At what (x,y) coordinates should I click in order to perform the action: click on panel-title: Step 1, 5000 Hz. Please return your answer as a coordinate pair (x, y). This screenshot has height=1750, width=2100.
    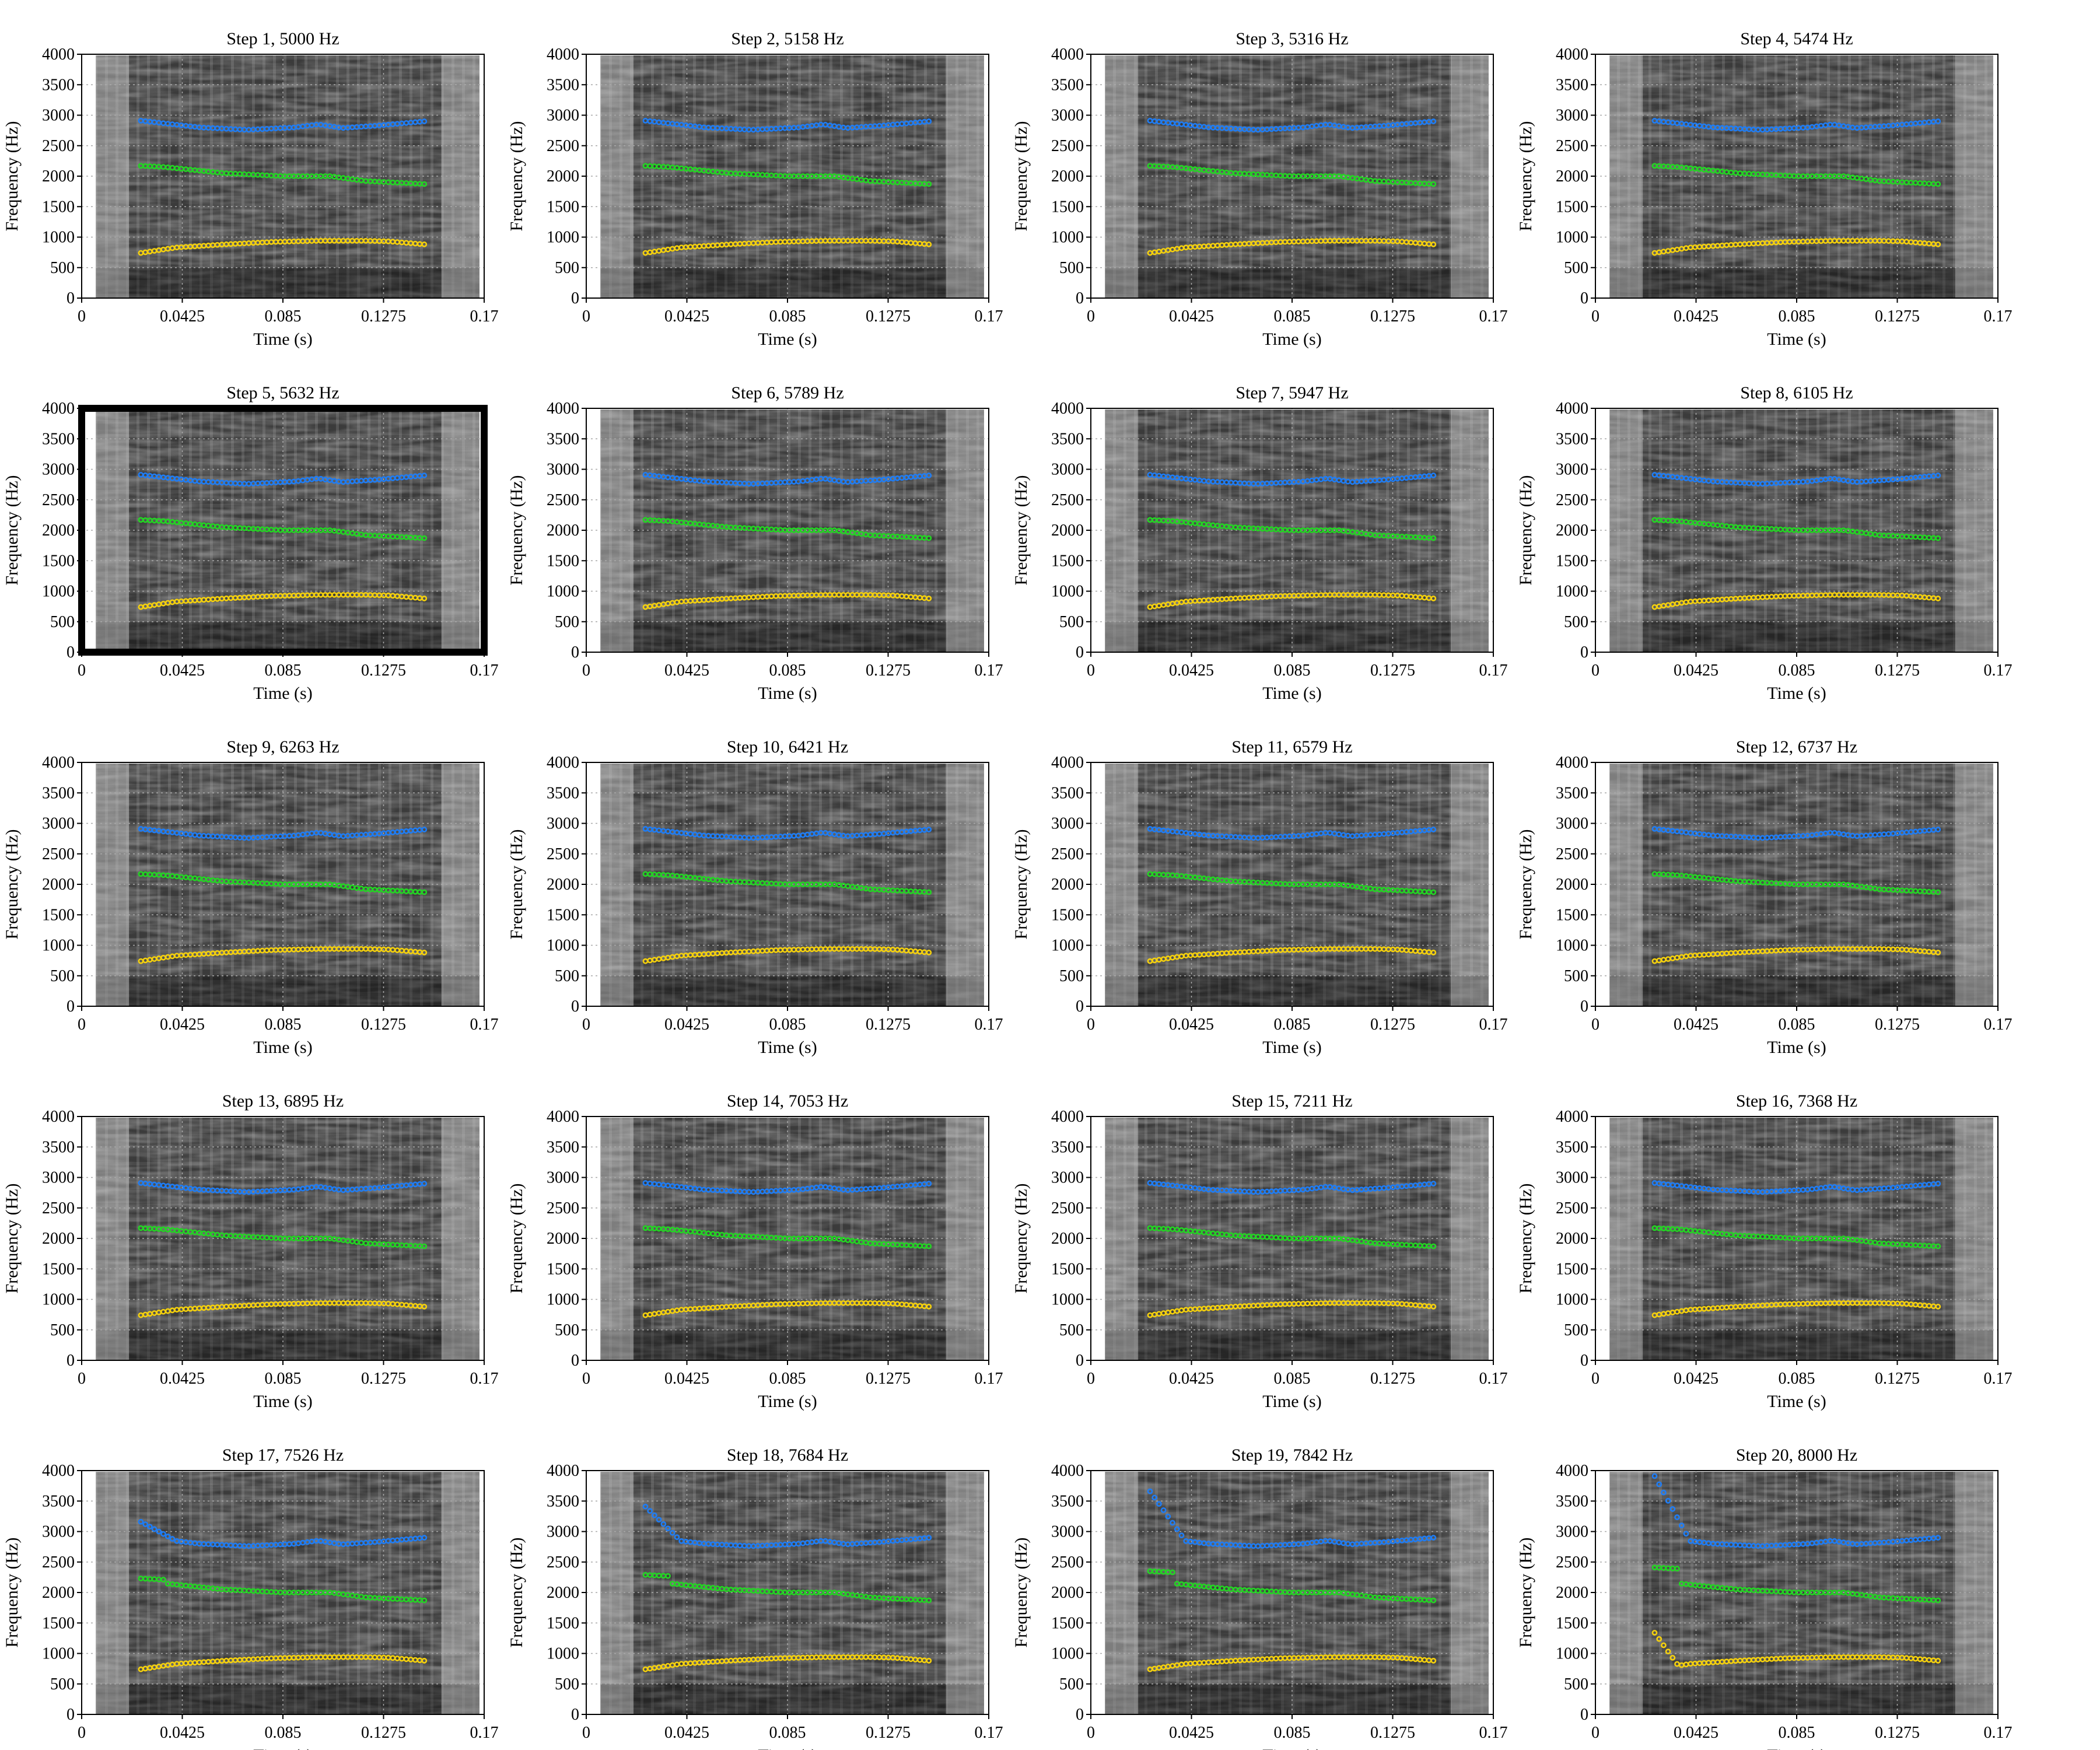
    Looking at the image, I should click on (282, 38).